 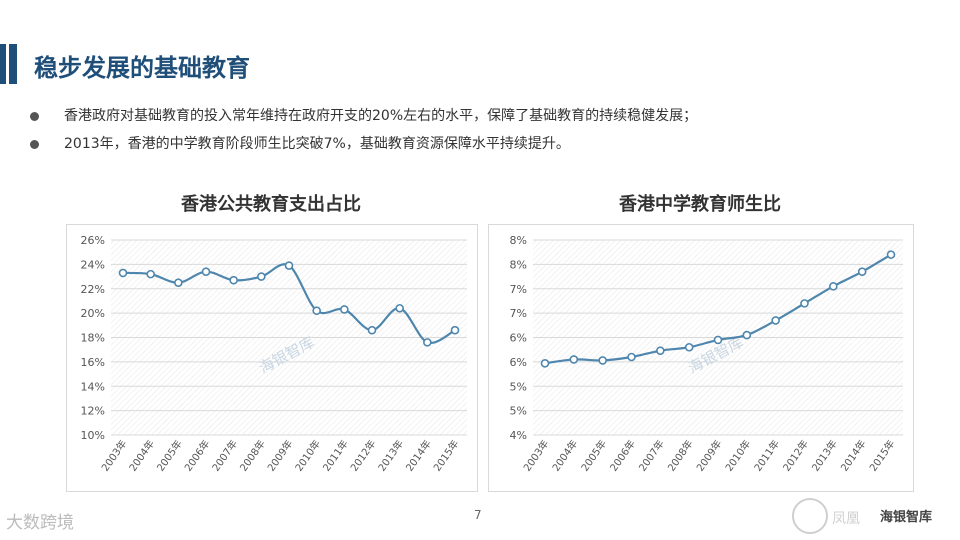 I want to click on y-tick-label: 10%, so click(x=93, y=435).